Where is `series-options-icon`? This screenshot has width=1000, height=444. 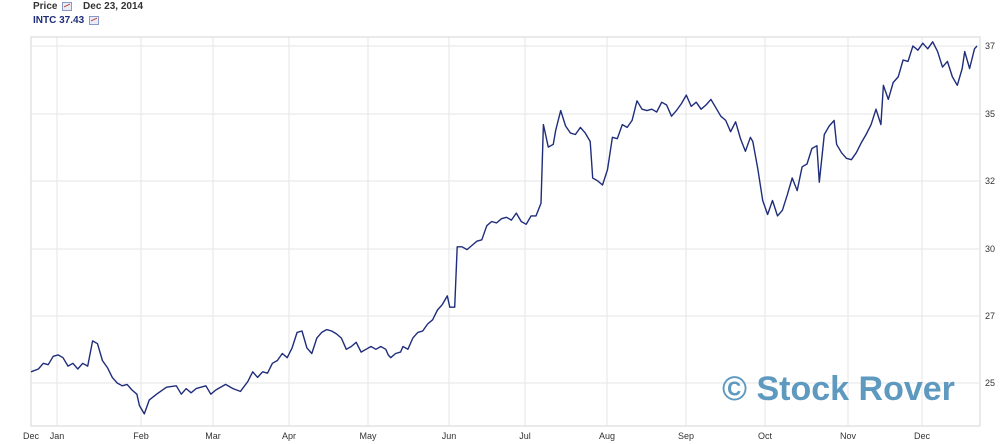 series-options-icon is located at coordinates (93, 20).